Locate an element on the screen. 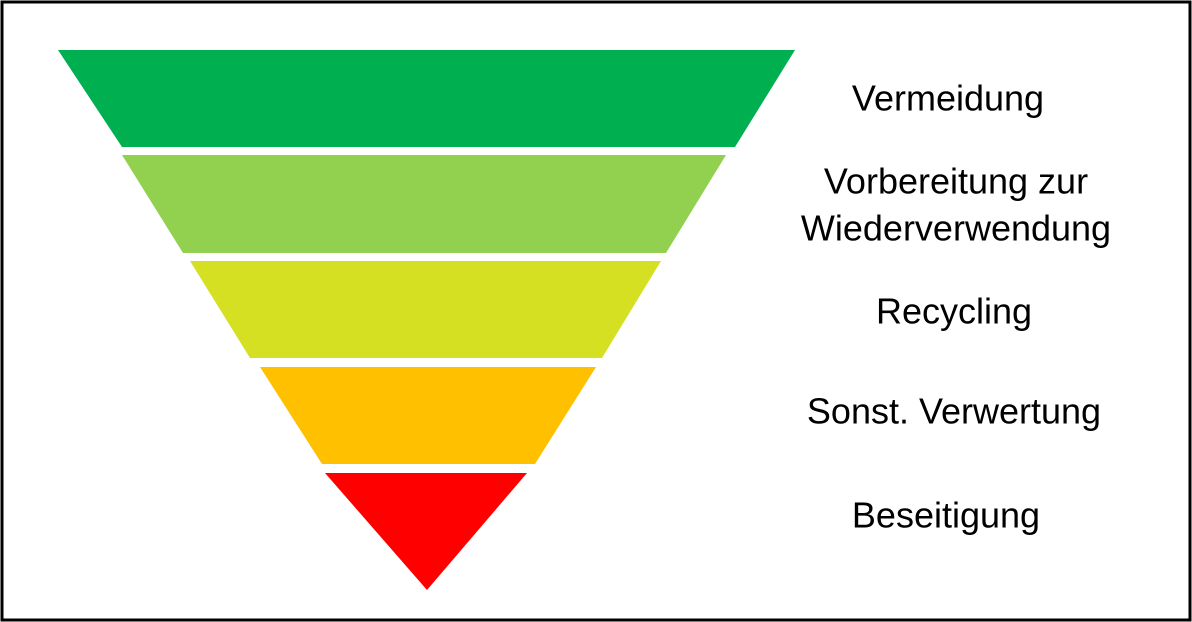  level-label: Recycling is located at coordinates (954, 311).